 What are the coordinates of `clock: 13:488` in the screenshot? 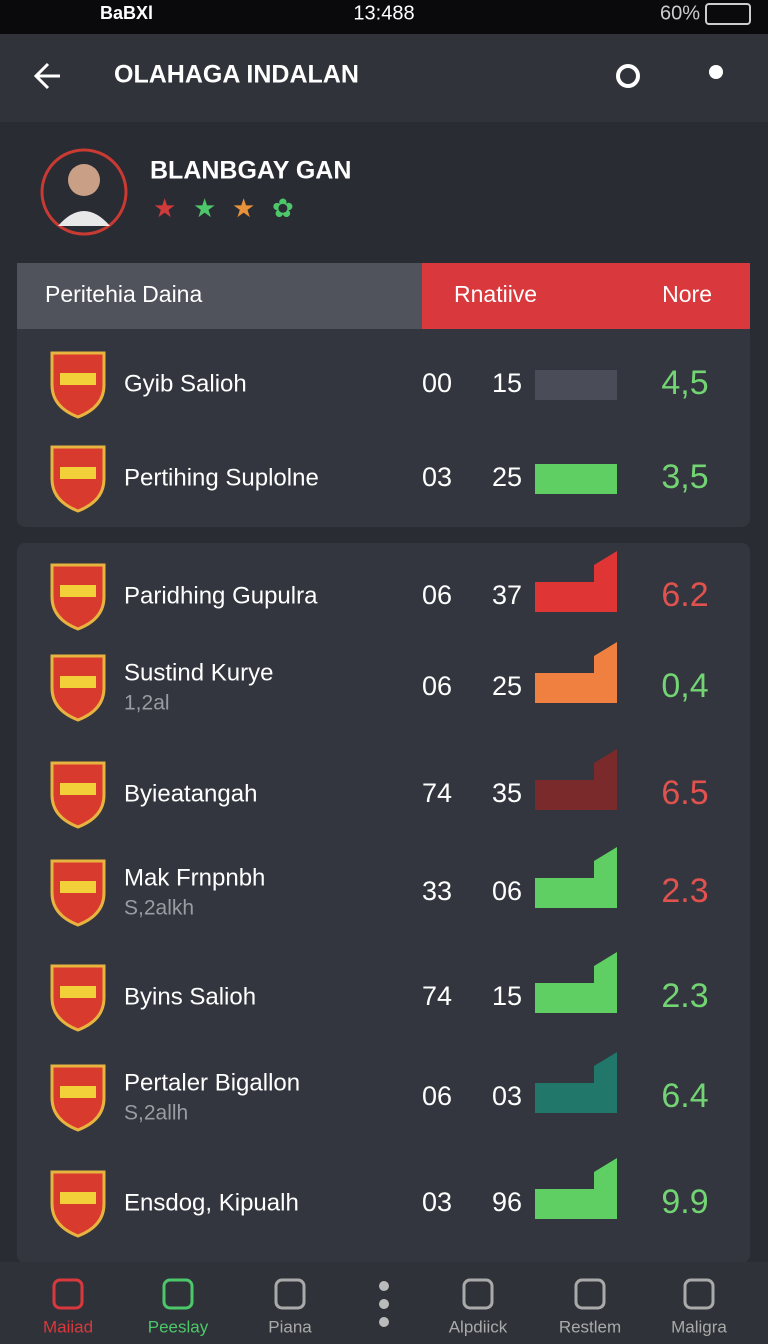 It's located at (383, 13).